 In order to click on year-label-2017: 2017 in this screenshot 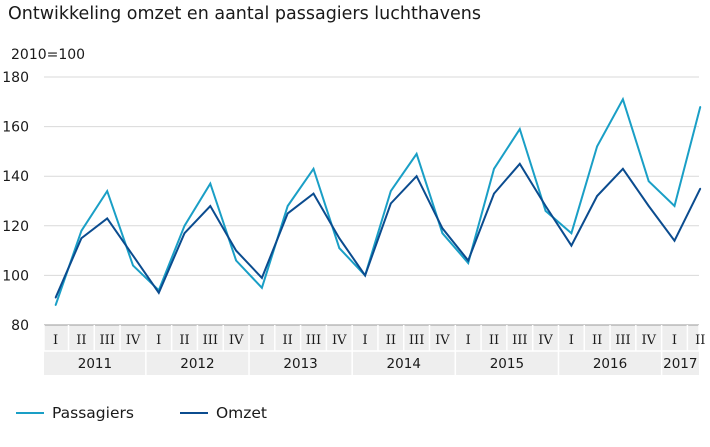, I will do `click(680, 364)`.